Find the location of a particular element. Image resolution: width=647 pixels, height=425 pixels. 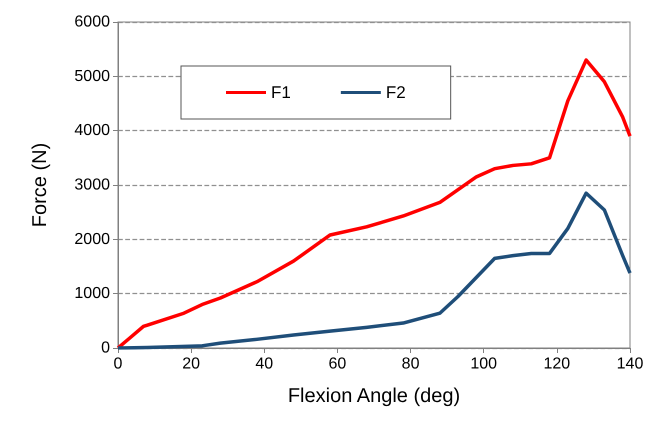

y-tick-label: 4000 is located at coordinates (92, 131).